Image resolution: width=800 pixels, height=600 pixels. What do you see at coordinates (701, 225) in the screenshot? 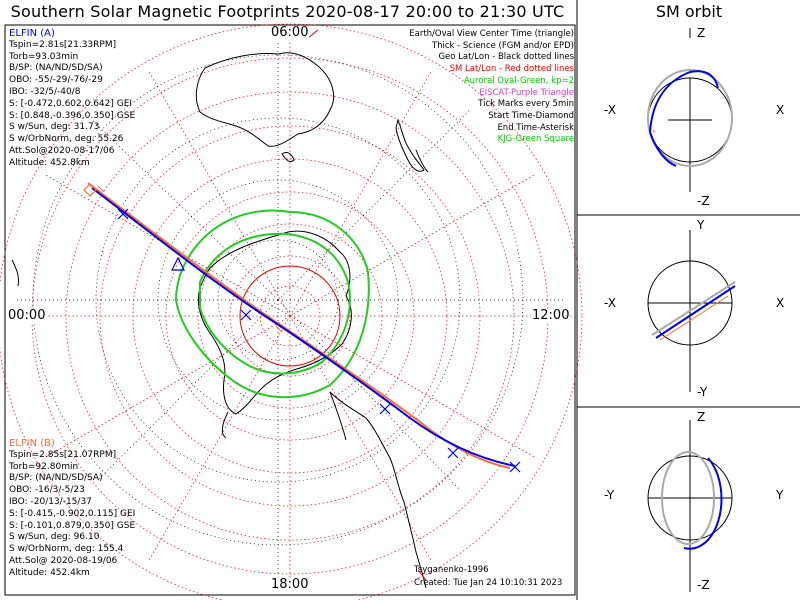
I see `orbit2-top: Y` at bounding box center [701, 225].